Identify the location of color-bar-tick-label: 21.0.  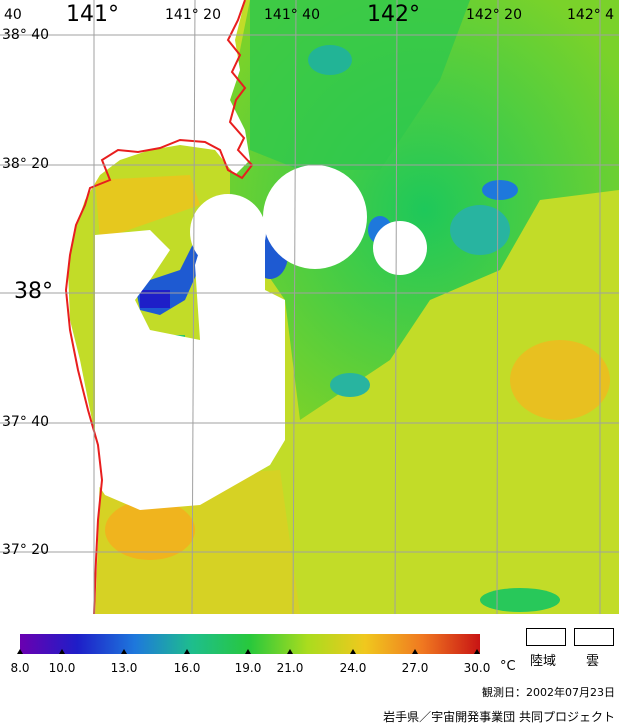
(290, 668).